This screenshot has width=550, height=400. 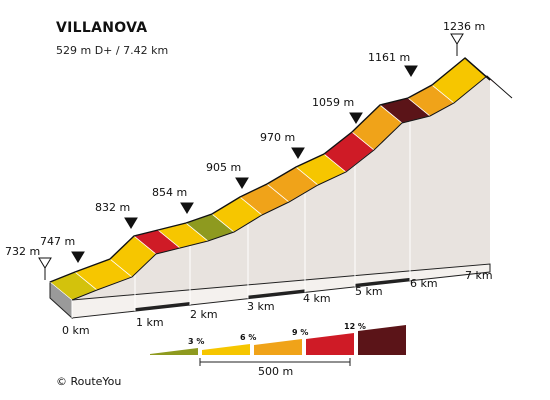 What do you see at coordinates (389, 57) in the screenshot?
I see `elevation-label: 1161 m` at bounding box center [389, 57].